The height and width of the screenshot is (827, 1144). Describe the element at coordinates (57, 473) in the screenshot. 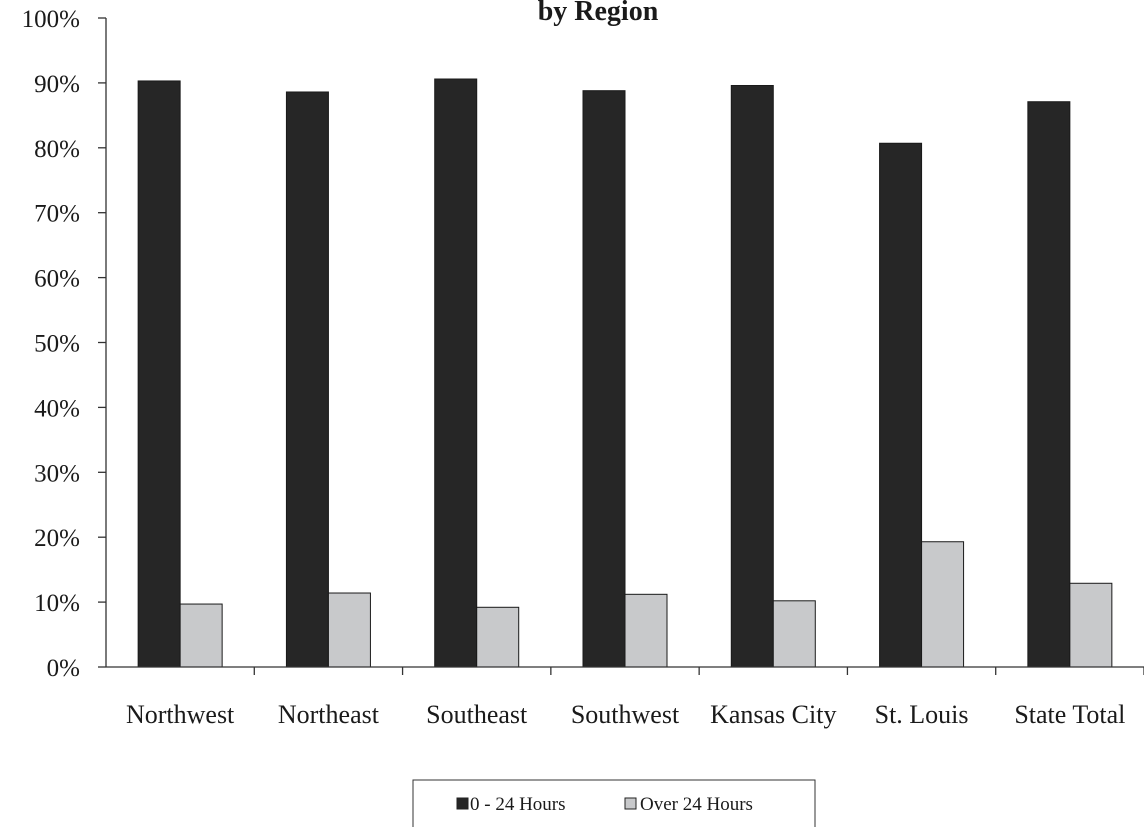

I see `y-tick-label: 30%` at that location.